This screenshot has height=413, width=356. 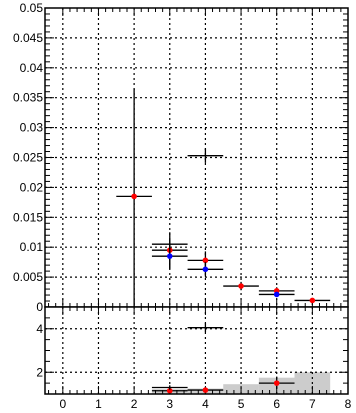 What do you see at coordinates (28, 38) in the screenshot?
I see `y-tick-label: 0.045` at bounding box center [28, 38].